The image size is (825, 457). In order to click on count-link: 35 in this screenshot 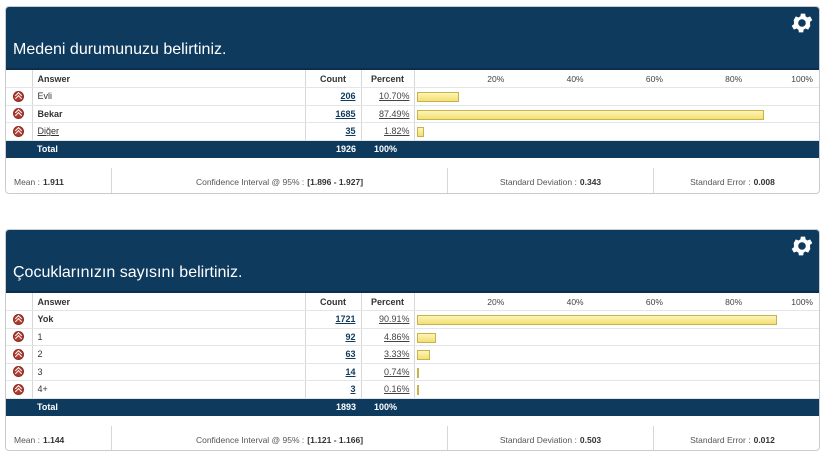, I will do `click(350, 131)`.